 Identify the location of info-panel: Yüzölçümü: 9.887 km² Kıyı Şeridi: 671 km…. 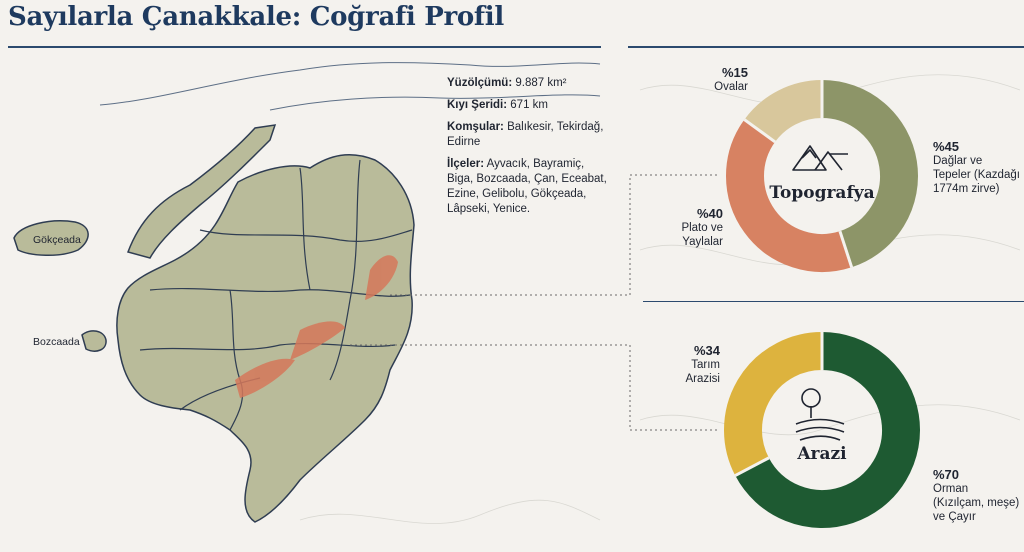
(527, 150).